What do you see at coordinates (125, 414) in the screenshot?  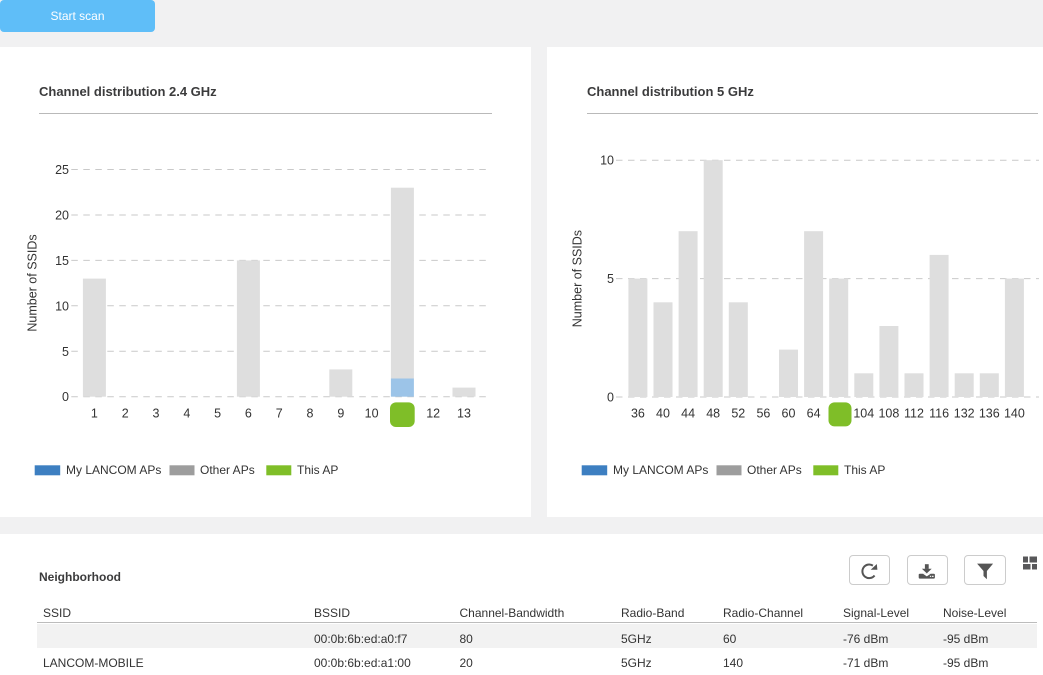 I see `svg-text: 2` at bounding box center [125, 414].